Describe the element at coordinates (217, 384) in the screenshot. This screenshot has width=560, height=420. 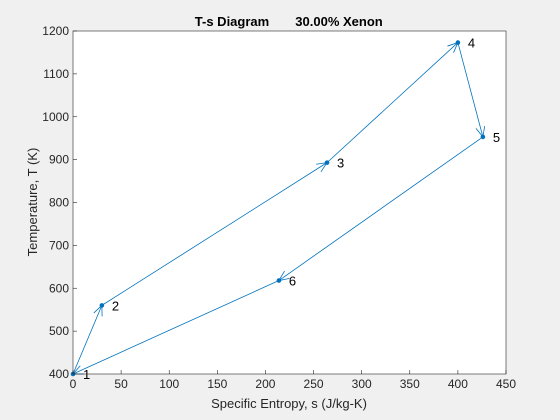
I see `x-tick-label: 150` at that location.